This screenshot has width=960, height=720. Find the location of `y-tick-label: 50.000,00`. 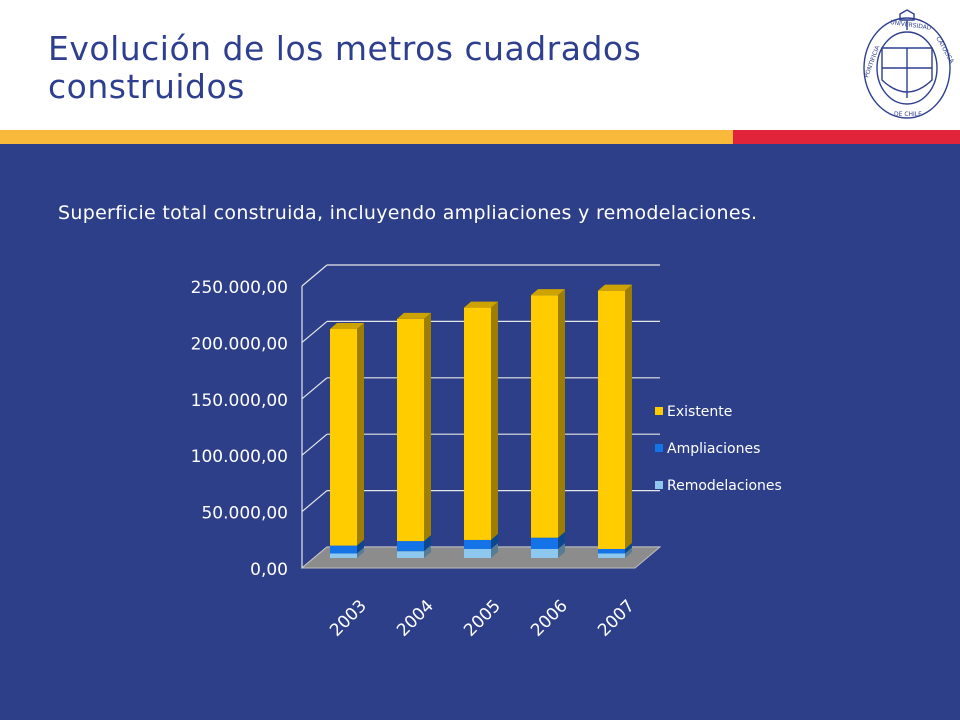

y-tick-label: 50.000,00 is located at coordinates (244, 514).